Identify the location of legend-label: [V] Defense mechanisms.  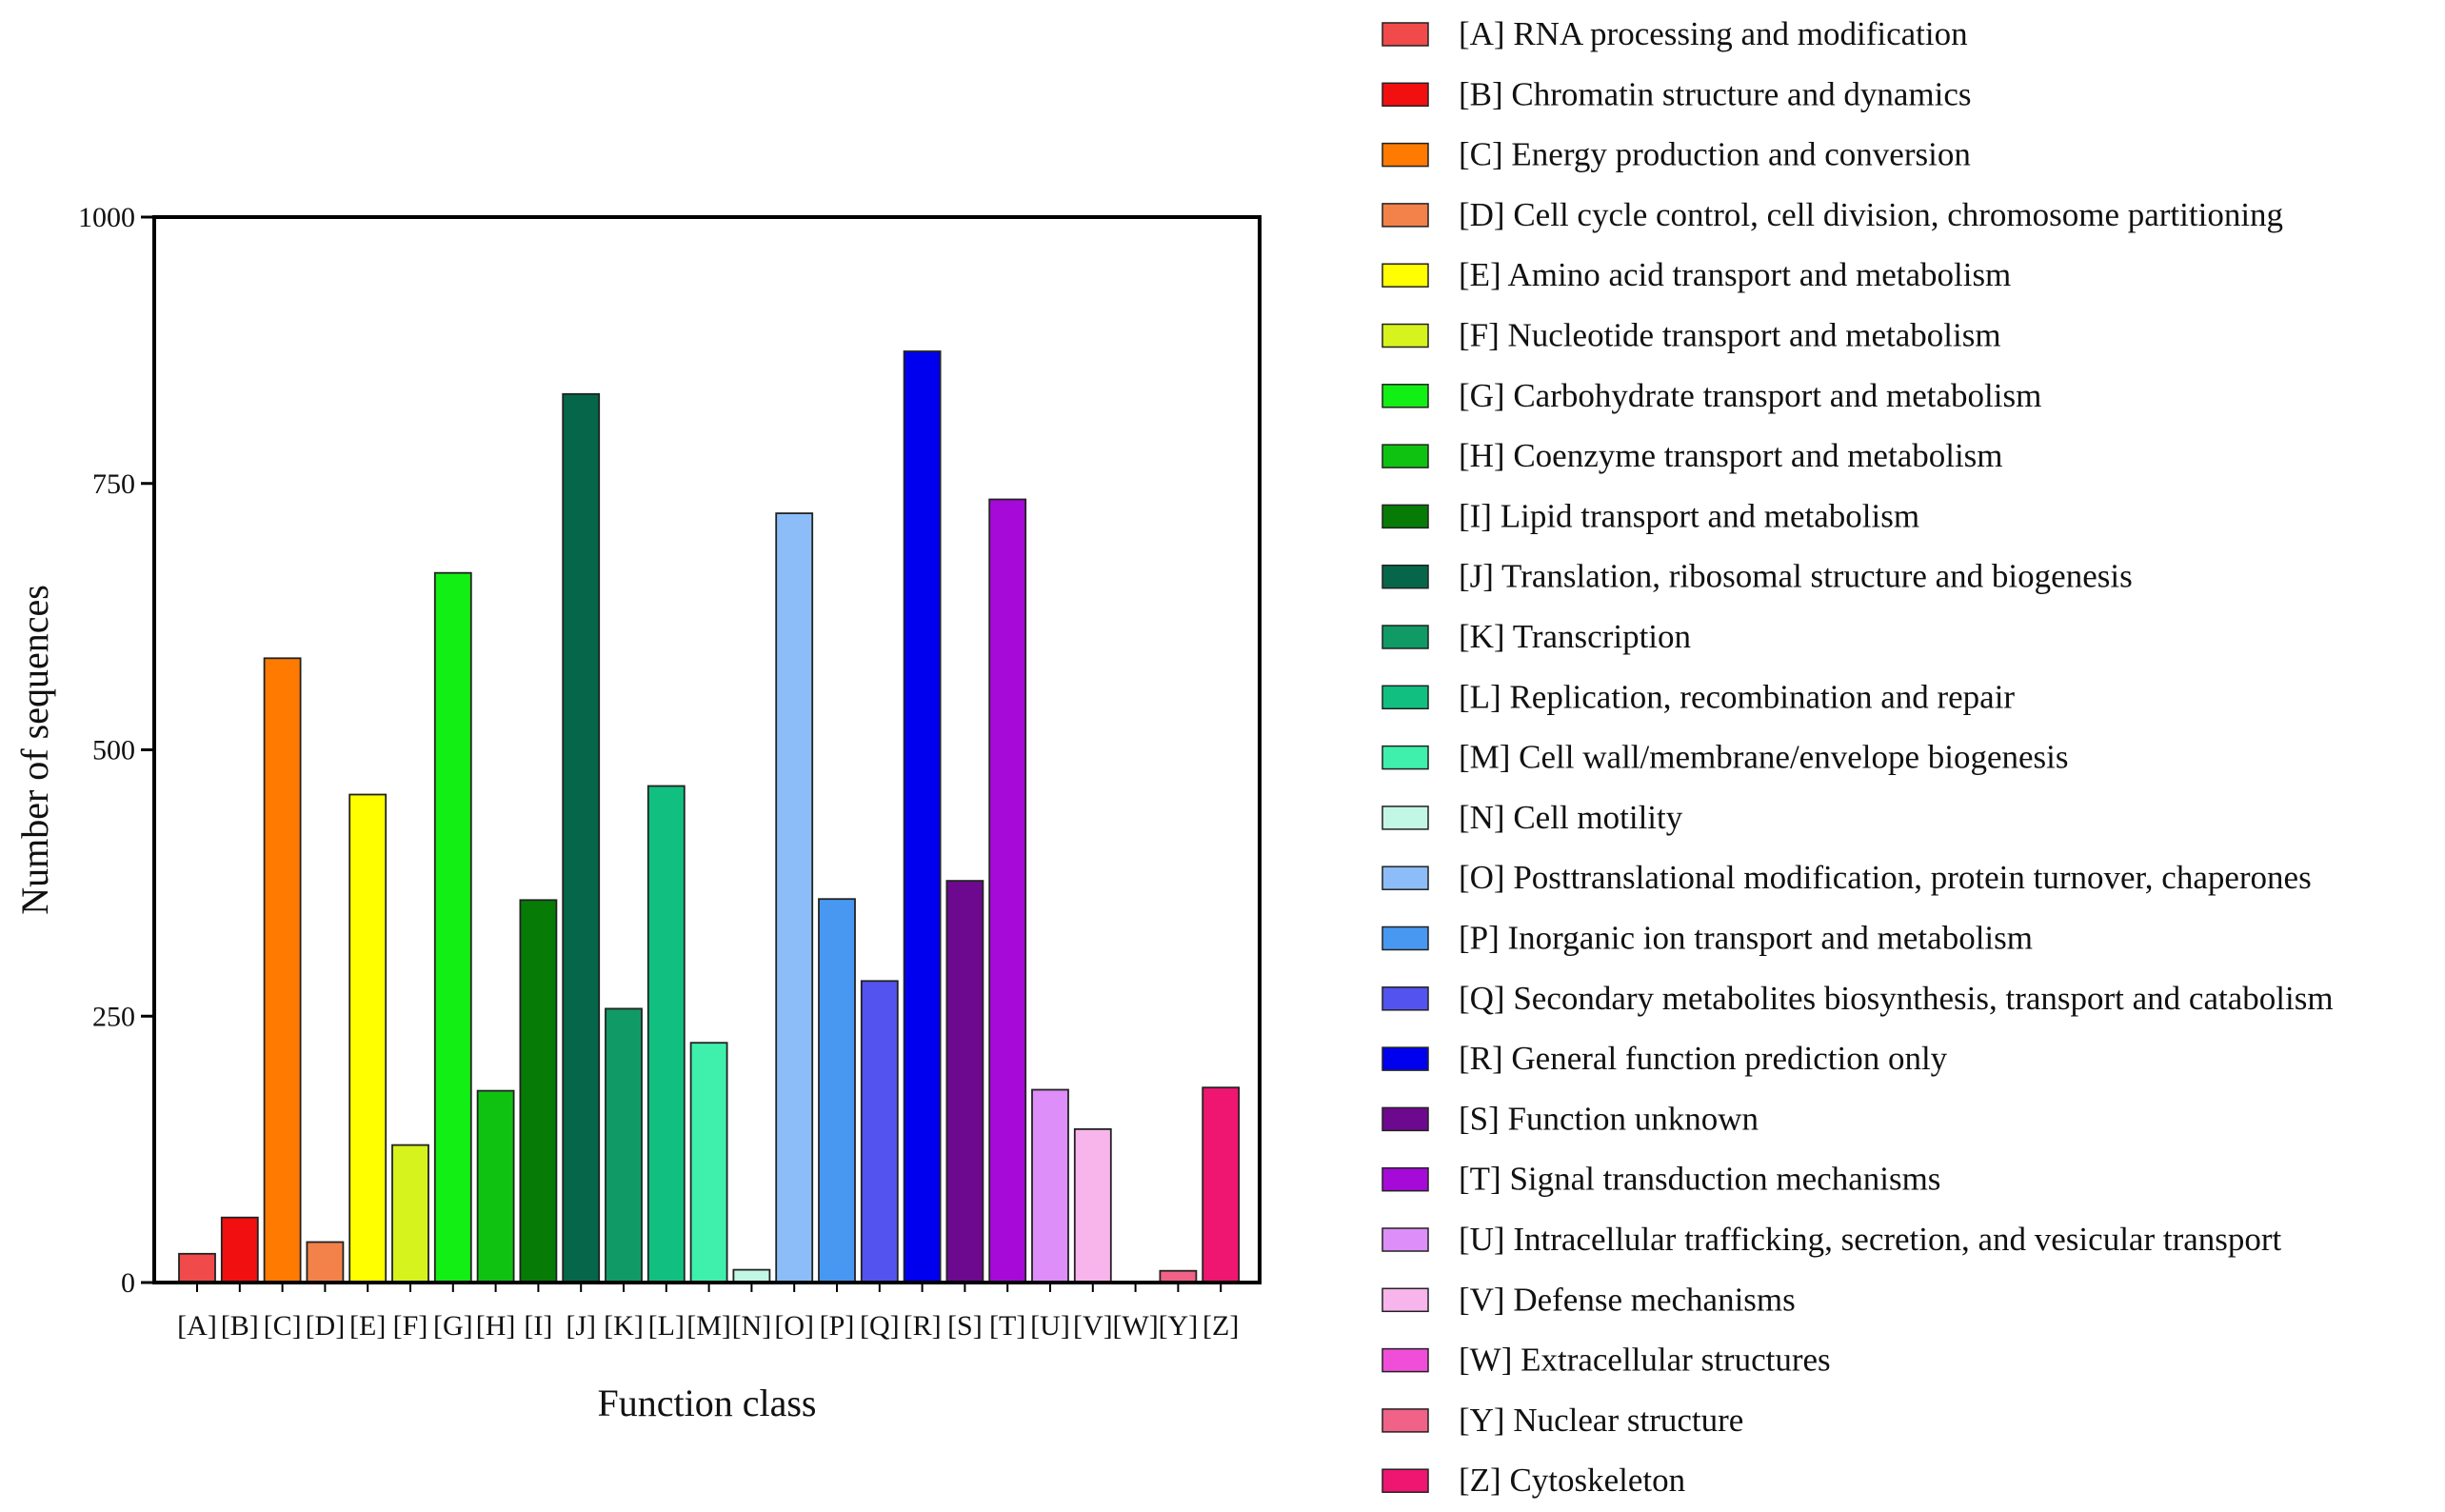
(1627, 1299).